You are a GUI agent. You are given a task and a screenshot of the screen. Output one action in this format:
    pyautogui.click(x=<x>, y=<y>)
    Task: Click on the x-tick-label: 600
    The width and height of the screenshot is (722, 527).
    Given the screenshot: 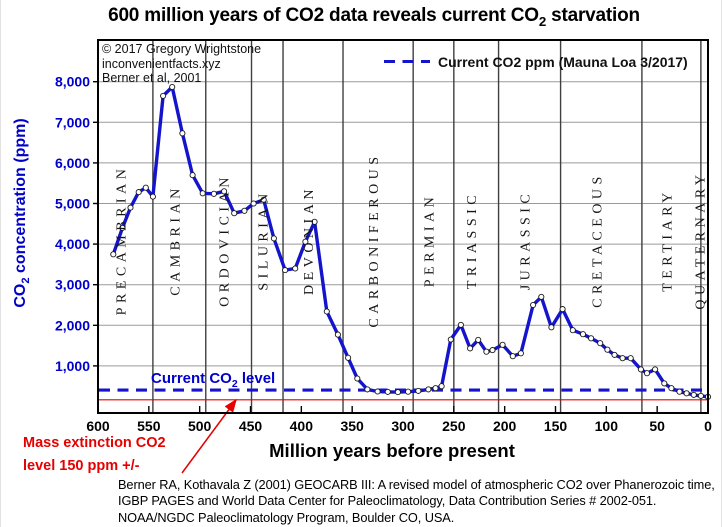 What is the action you would take?
    pyautogui.click(x=98, y=426)
    